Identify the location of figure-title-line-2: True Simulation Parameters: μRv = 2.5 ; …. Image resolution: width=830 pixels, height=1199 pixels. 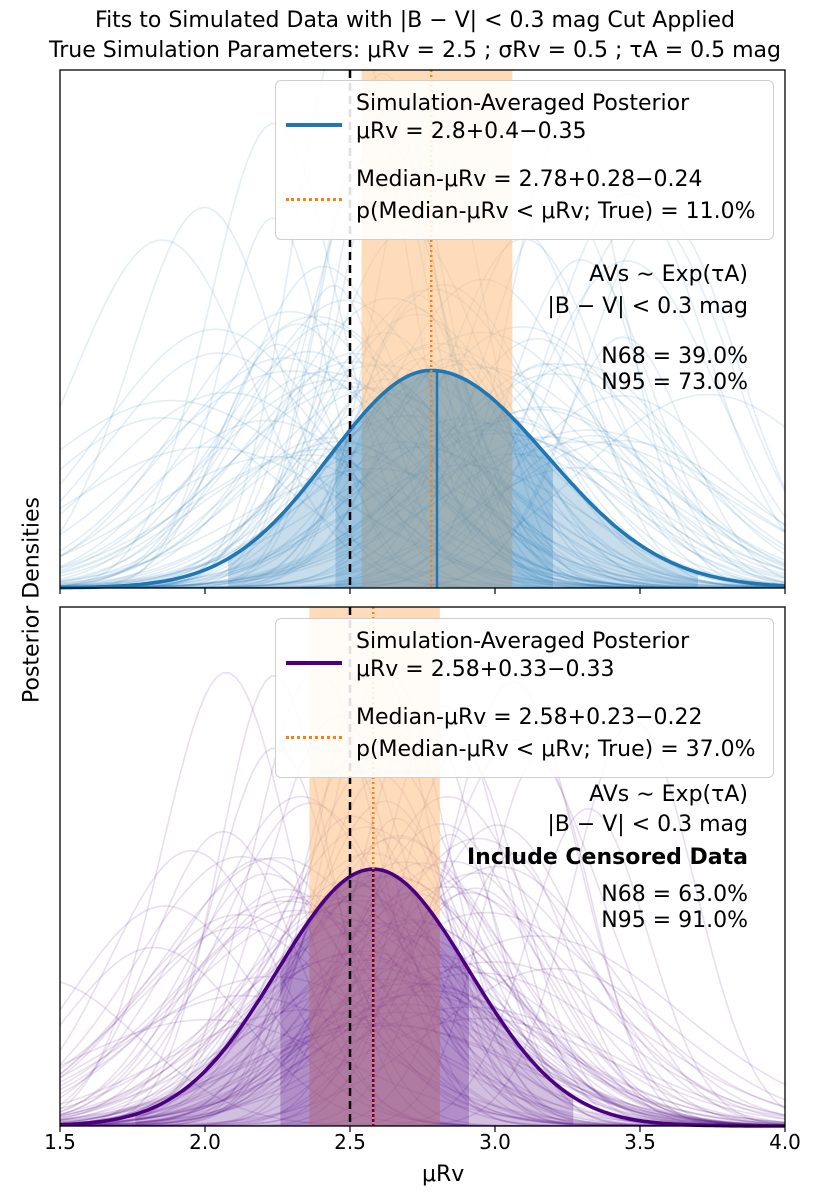
(415, 50).